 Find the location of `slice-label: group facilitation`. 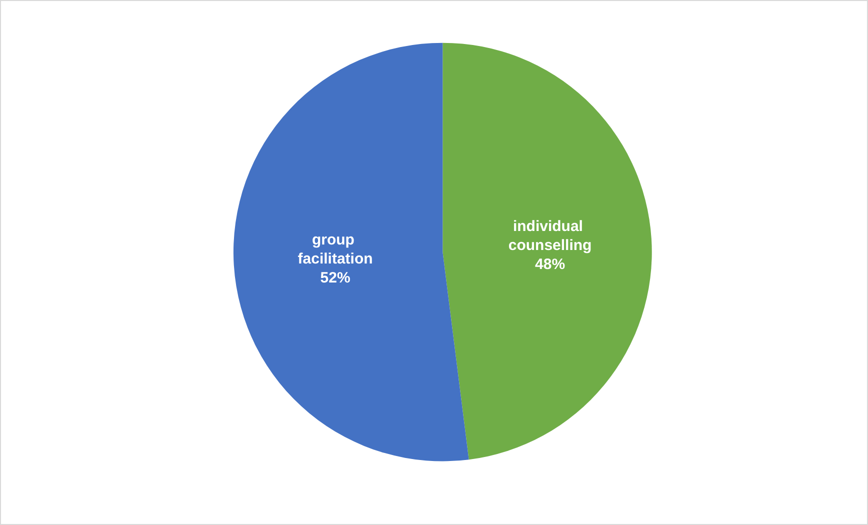

slice-label: group facilitation is located at coordinates (335, 249).